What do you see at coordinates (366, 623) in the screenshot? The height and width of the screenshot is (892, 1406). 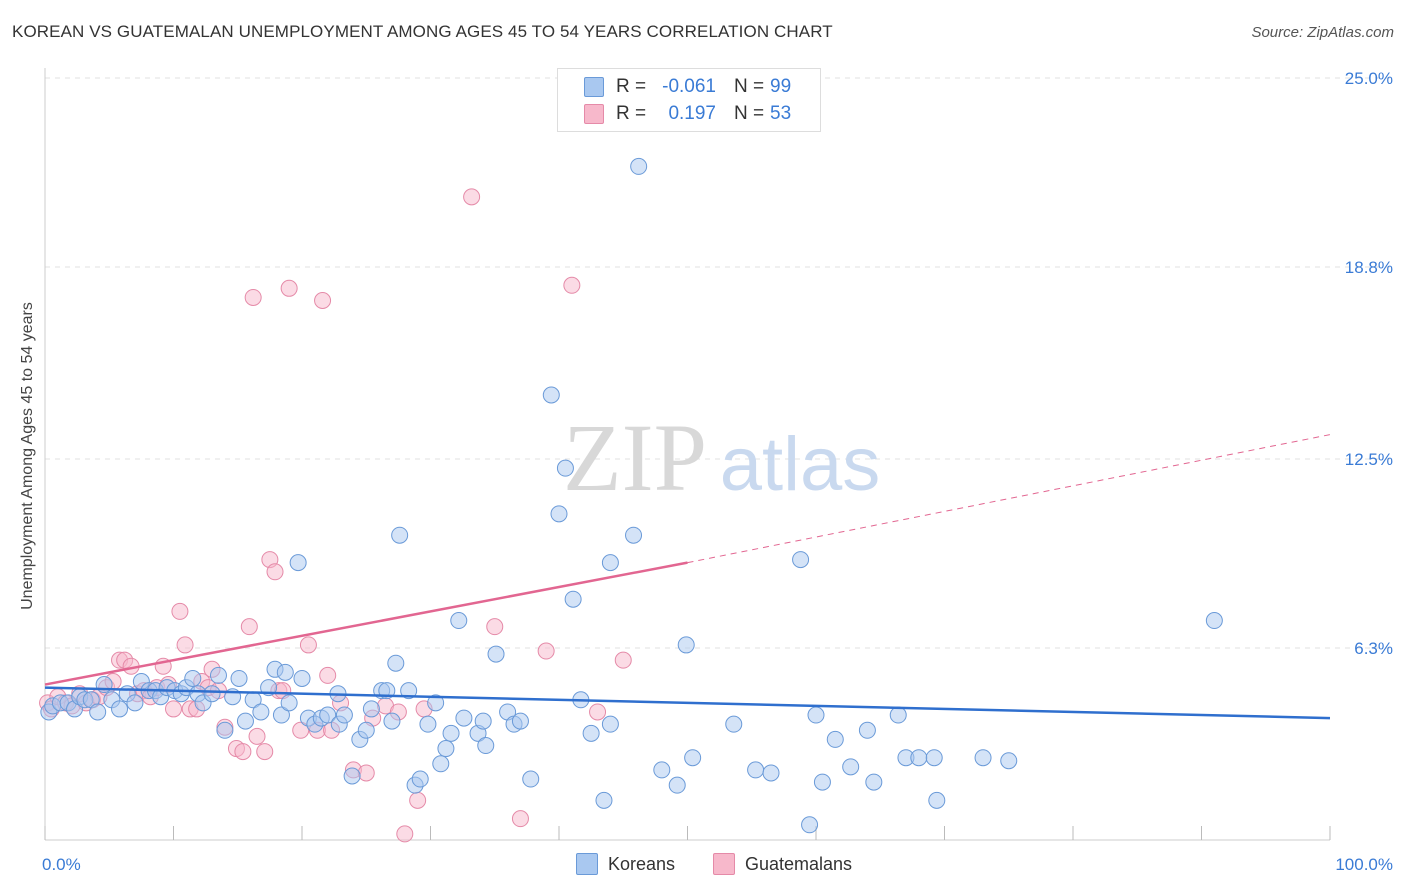 I see `guatemalan-trend-line` at bounding box center [366, 623].